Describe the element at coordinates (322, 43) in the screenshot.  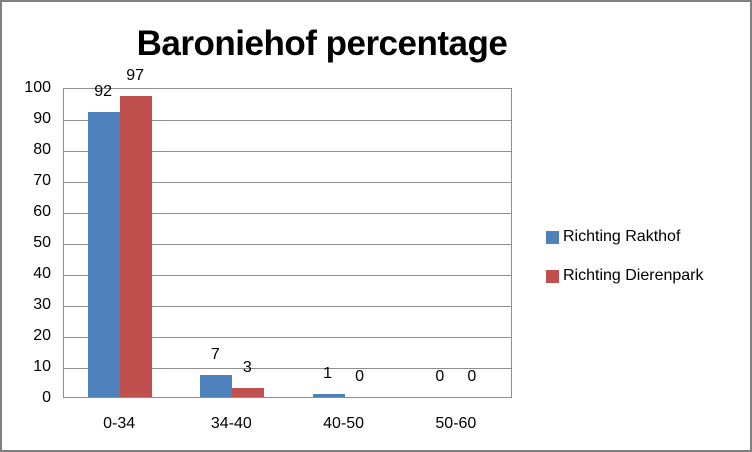
I see `chart-title: Baroniehof percentage` at that location.